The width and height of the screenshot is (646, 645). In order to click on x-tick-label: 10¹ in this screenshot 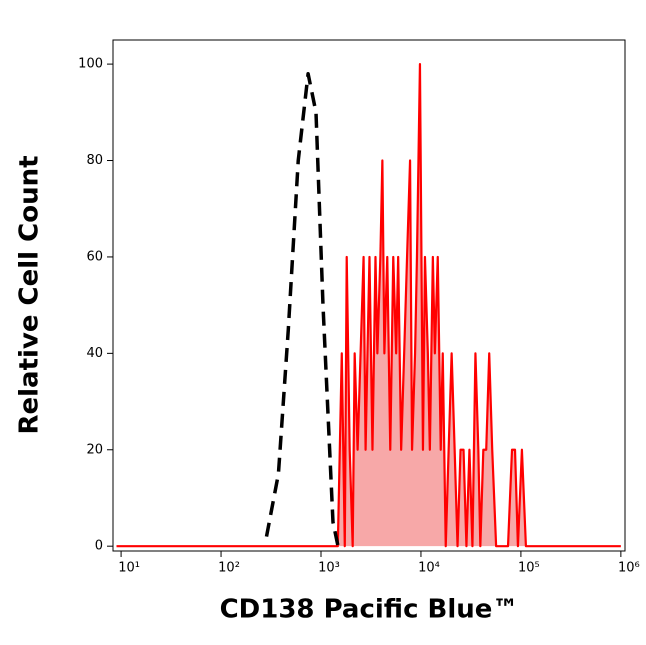, I will do `click(129, 568)`.